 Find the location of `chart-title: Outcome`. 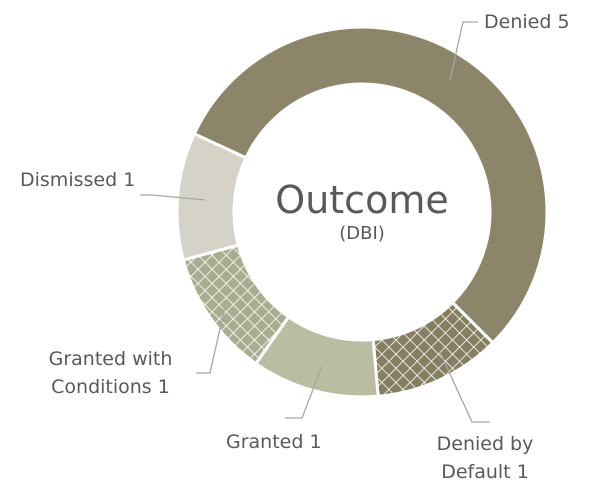

chart-title: Outcome is located at coordinates (362, 200).